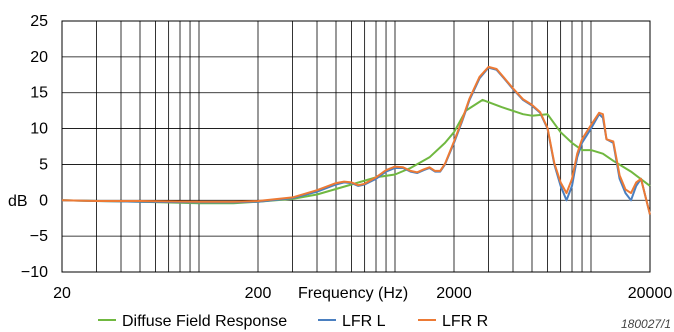 This screenshot has height=332, width=674. I want to click on legend-label: LFR L, so click(364, 321).